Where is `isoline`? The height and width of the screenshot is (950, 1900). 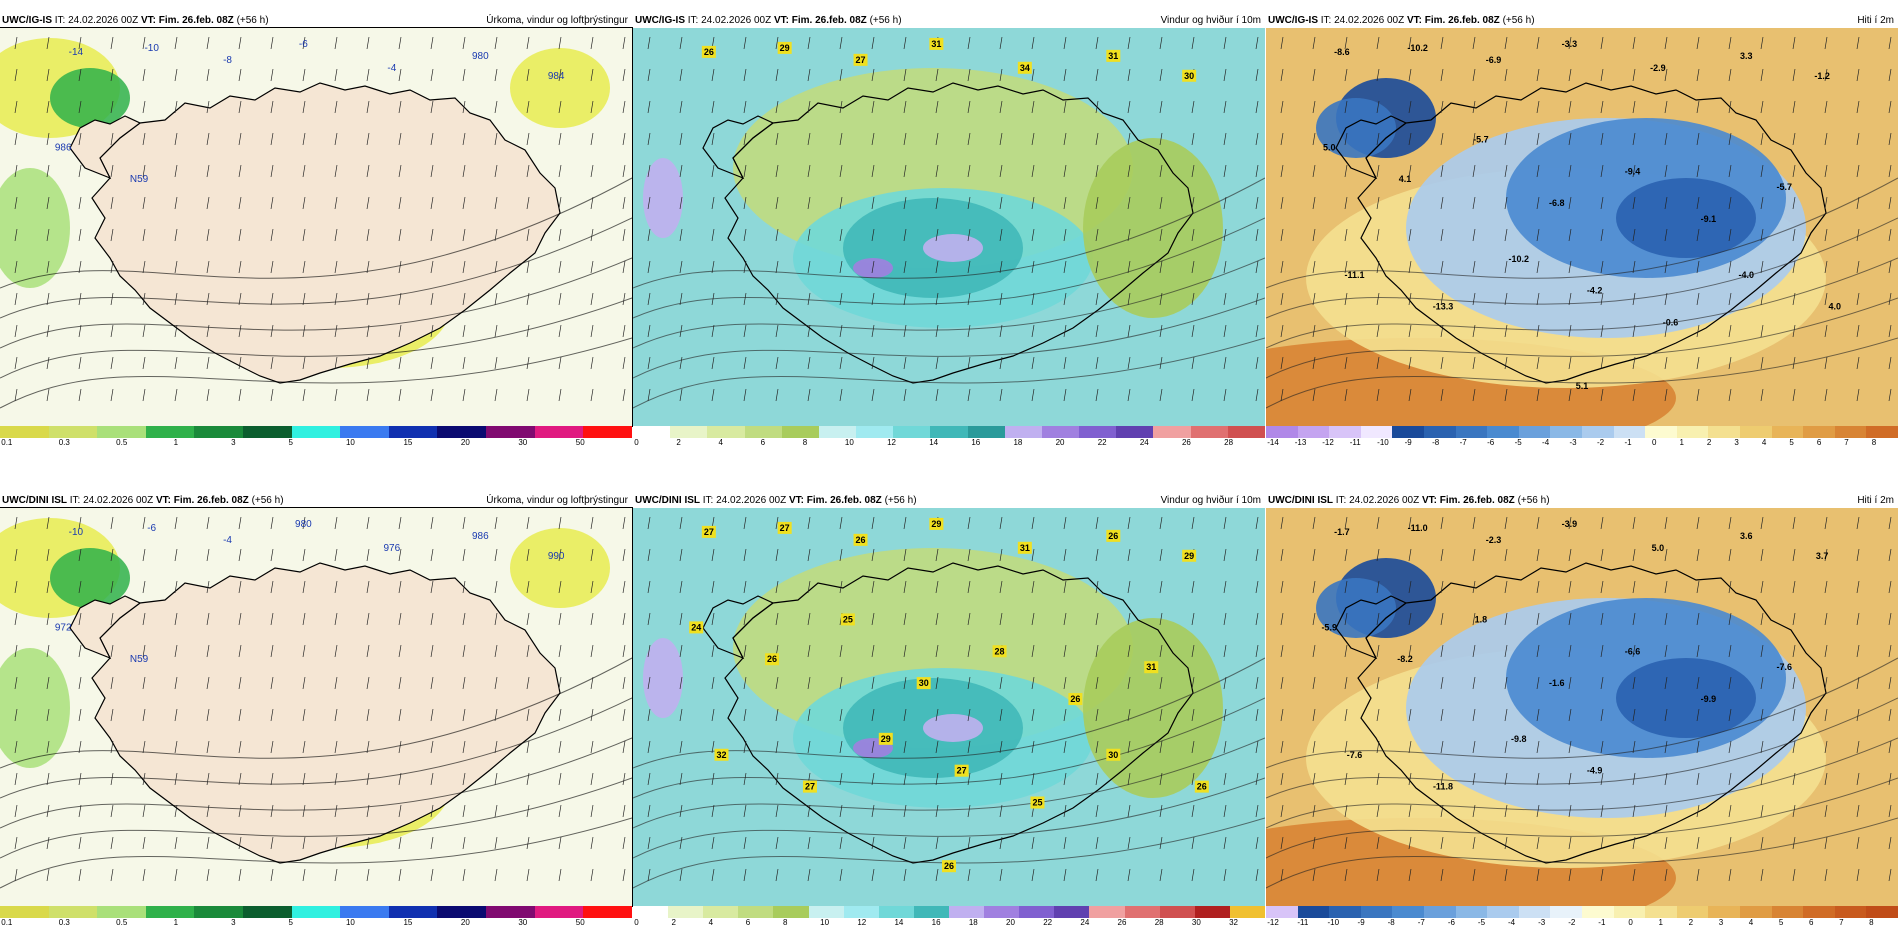
isoline is located at coordinates (949, 303).